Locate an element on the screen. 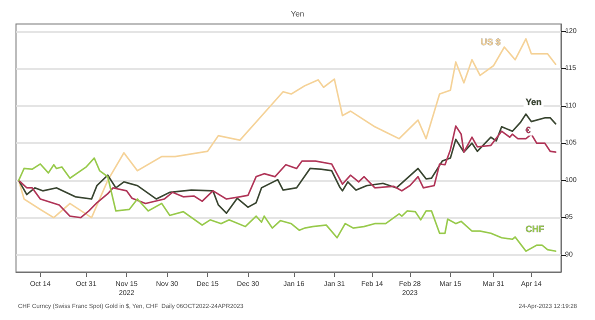 Image resolution: width=595 pixels, height=320 pixels. text: Yen is located at coordinates (297, 14).